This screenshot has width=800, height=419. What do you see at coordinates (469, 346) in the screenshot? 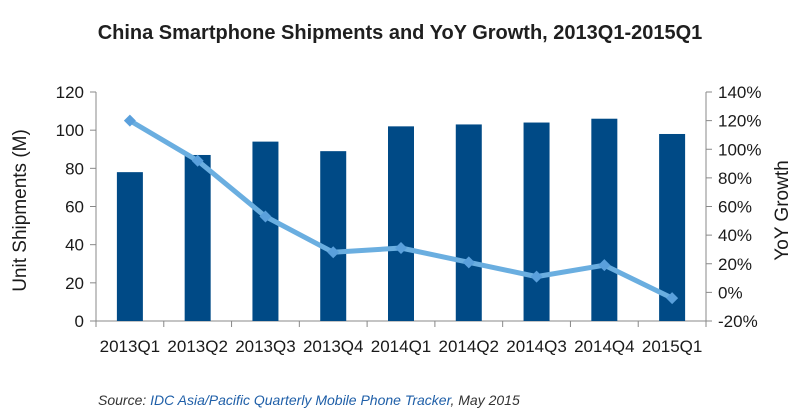
I see `x-category-label: 2014Q2` at bounding box center [469, 346].